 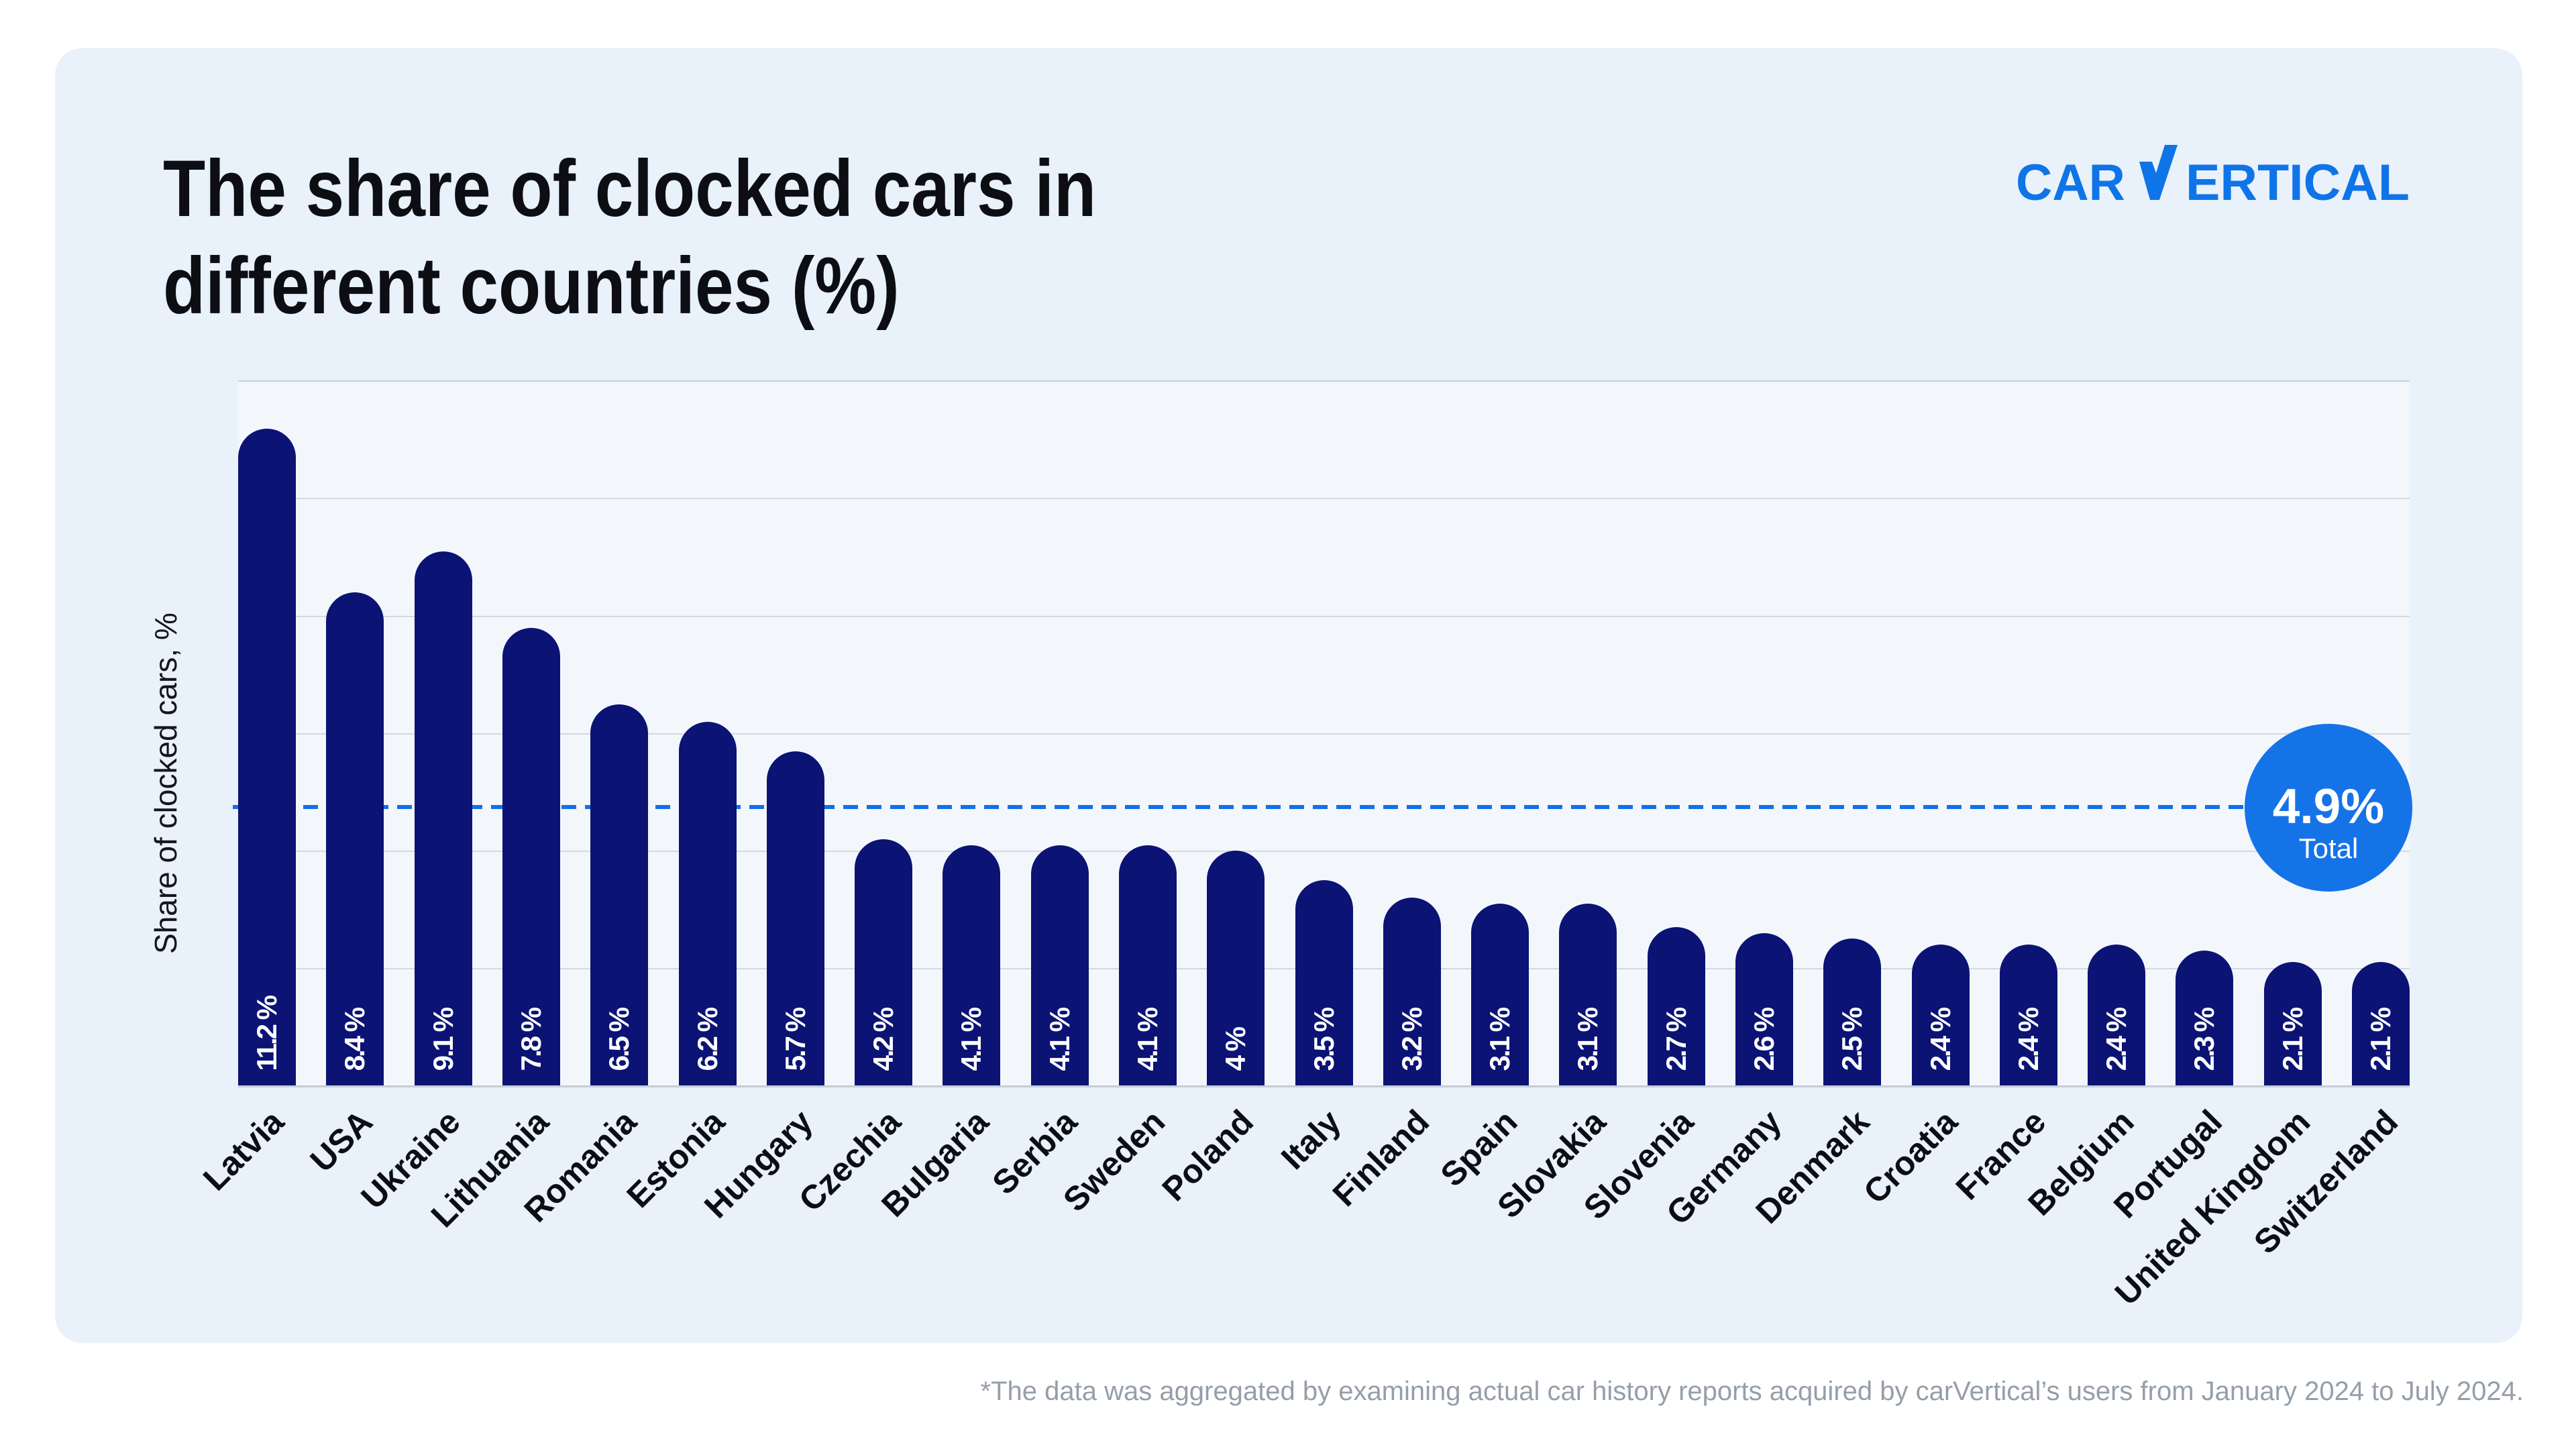 I want to click on svg-text: CAR, so click(x=2070, y=178).